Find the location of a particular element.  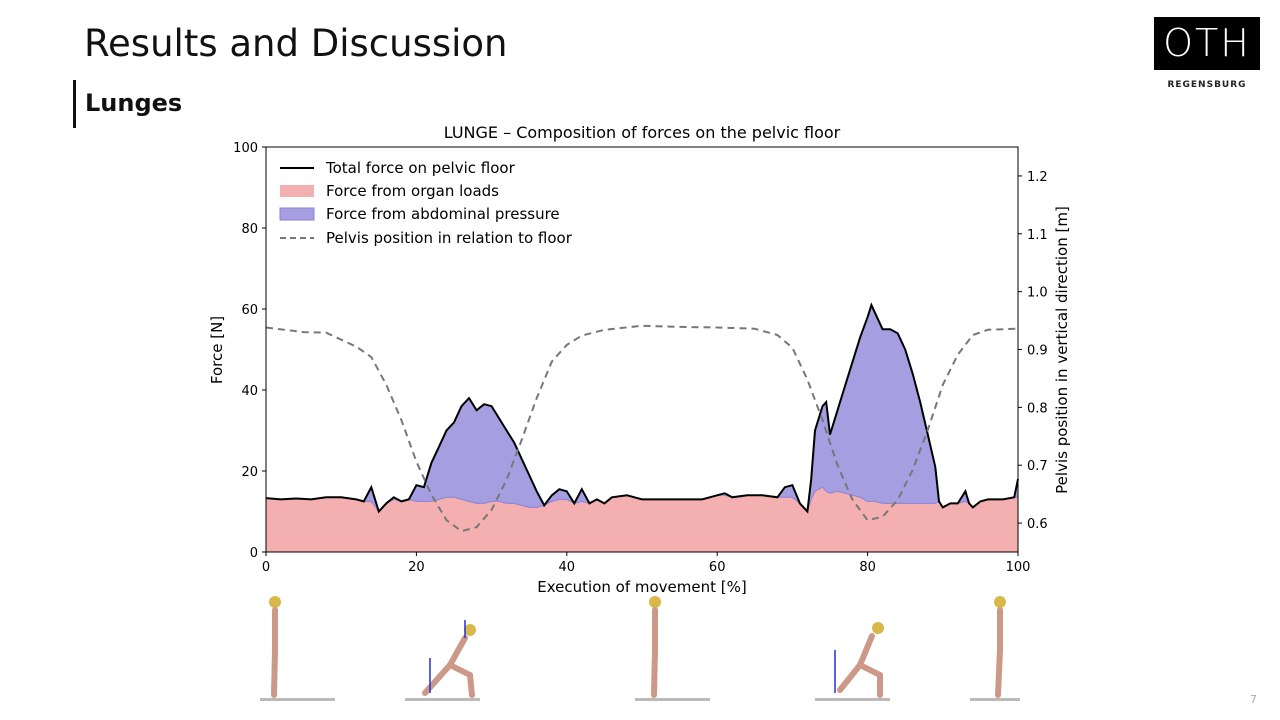

legend-label: Force from abdominal pressure is located at coordinates (443, 214).